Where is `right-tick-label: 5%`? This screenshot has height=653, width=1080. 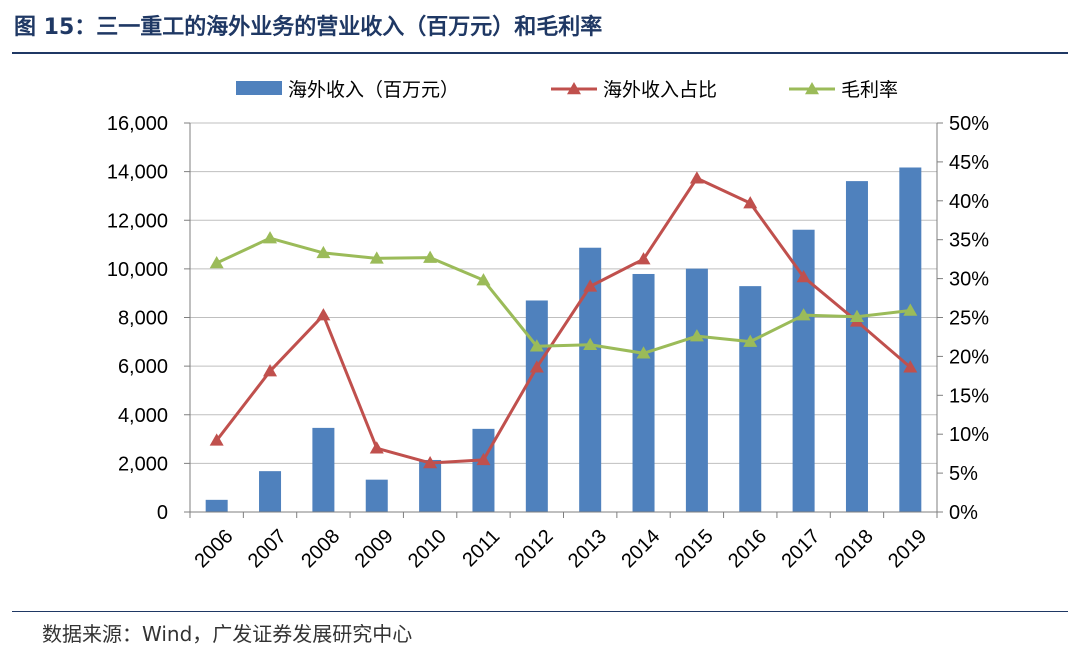
right-tick-label: 5% is located at coordinates (963, 474).